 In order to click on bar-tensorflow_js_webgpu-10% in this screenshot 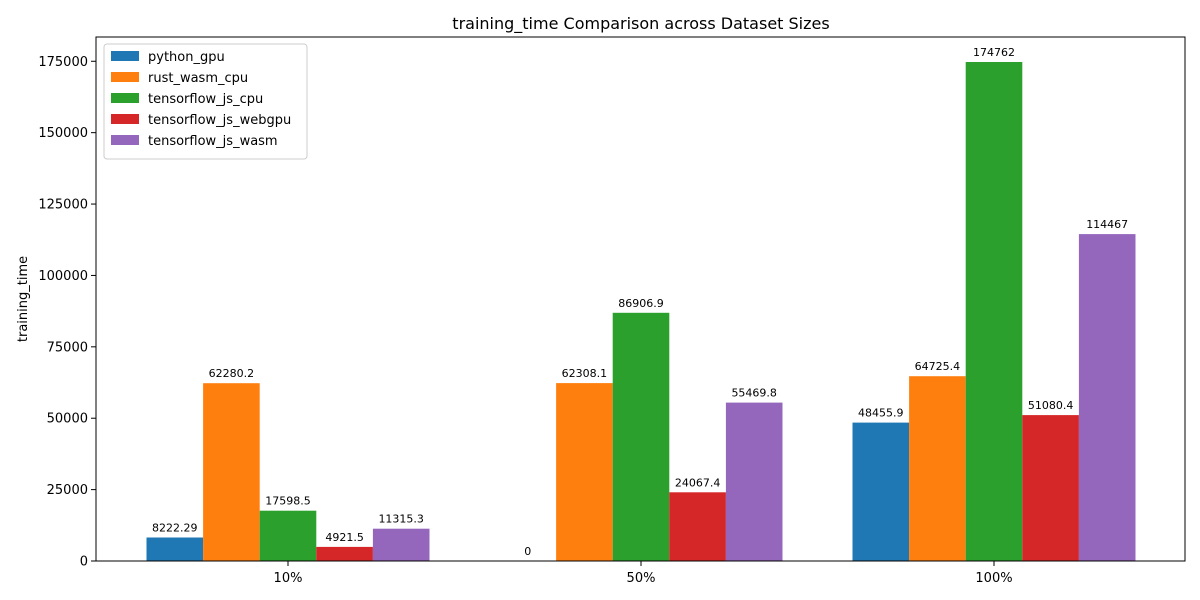, I will do `click(344, 553)`.